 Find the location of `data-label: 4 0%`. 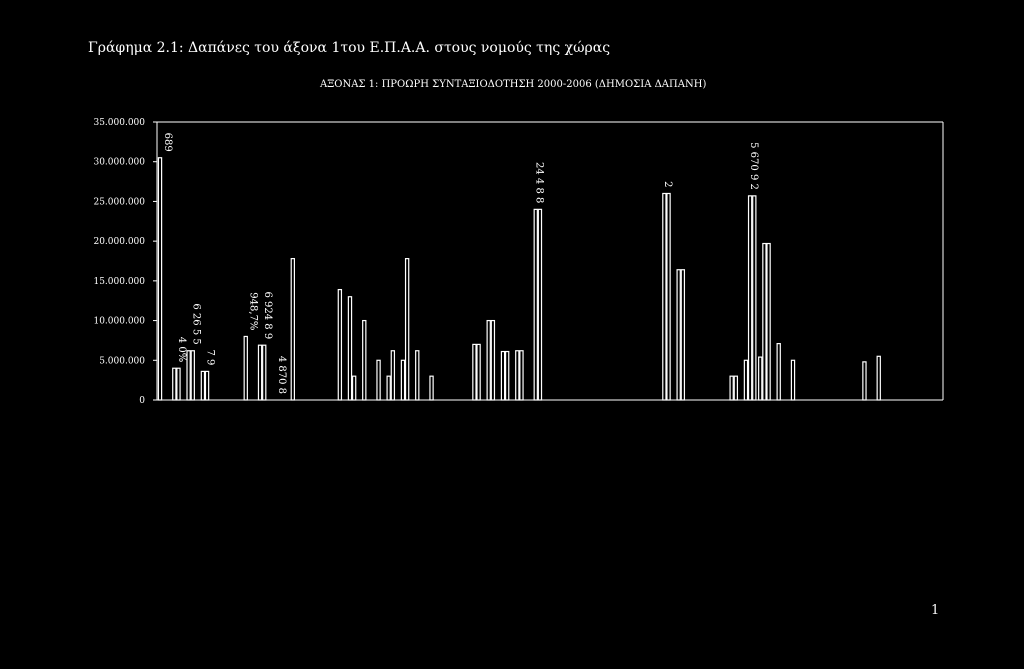

data-label: 4 0% is located at coordinates (181, 349).